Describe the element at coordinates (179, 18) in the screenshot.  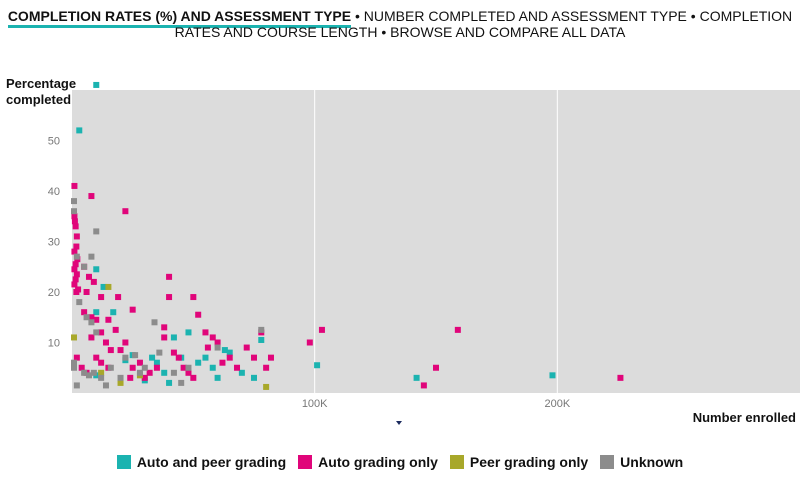
I see `tab-completion-rates-assessment-type: COMPLETION RATES (%) AND ASSESSMENT TYPE` at that location.